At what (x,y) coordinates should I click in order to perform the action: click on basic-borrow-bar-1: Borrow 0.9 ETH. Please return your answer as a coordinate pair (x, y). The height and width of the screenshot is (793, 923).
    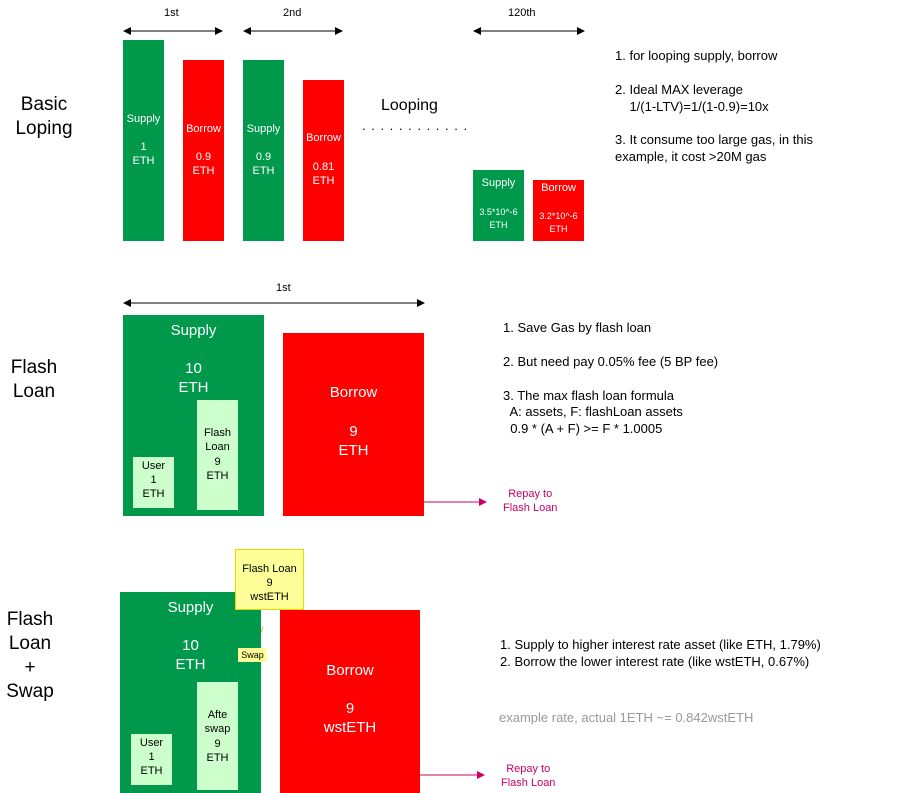
    Looking at the image, I should click on (203, 150).